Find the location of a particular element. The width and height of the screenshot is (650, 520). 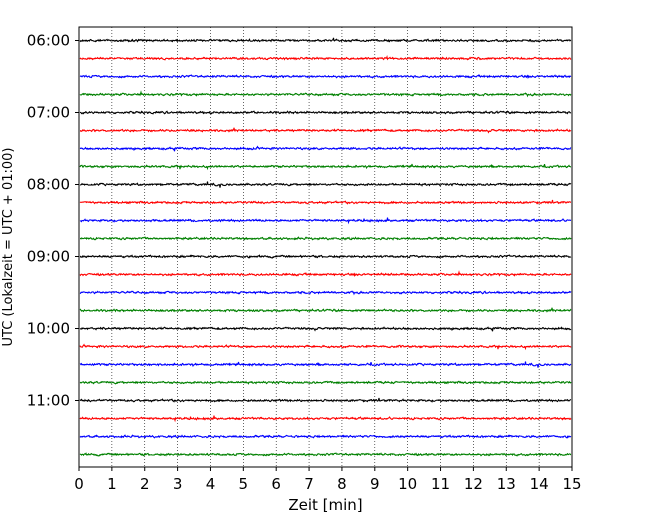

y-tick-label: 06:00 is located at coordinates (48, 41).